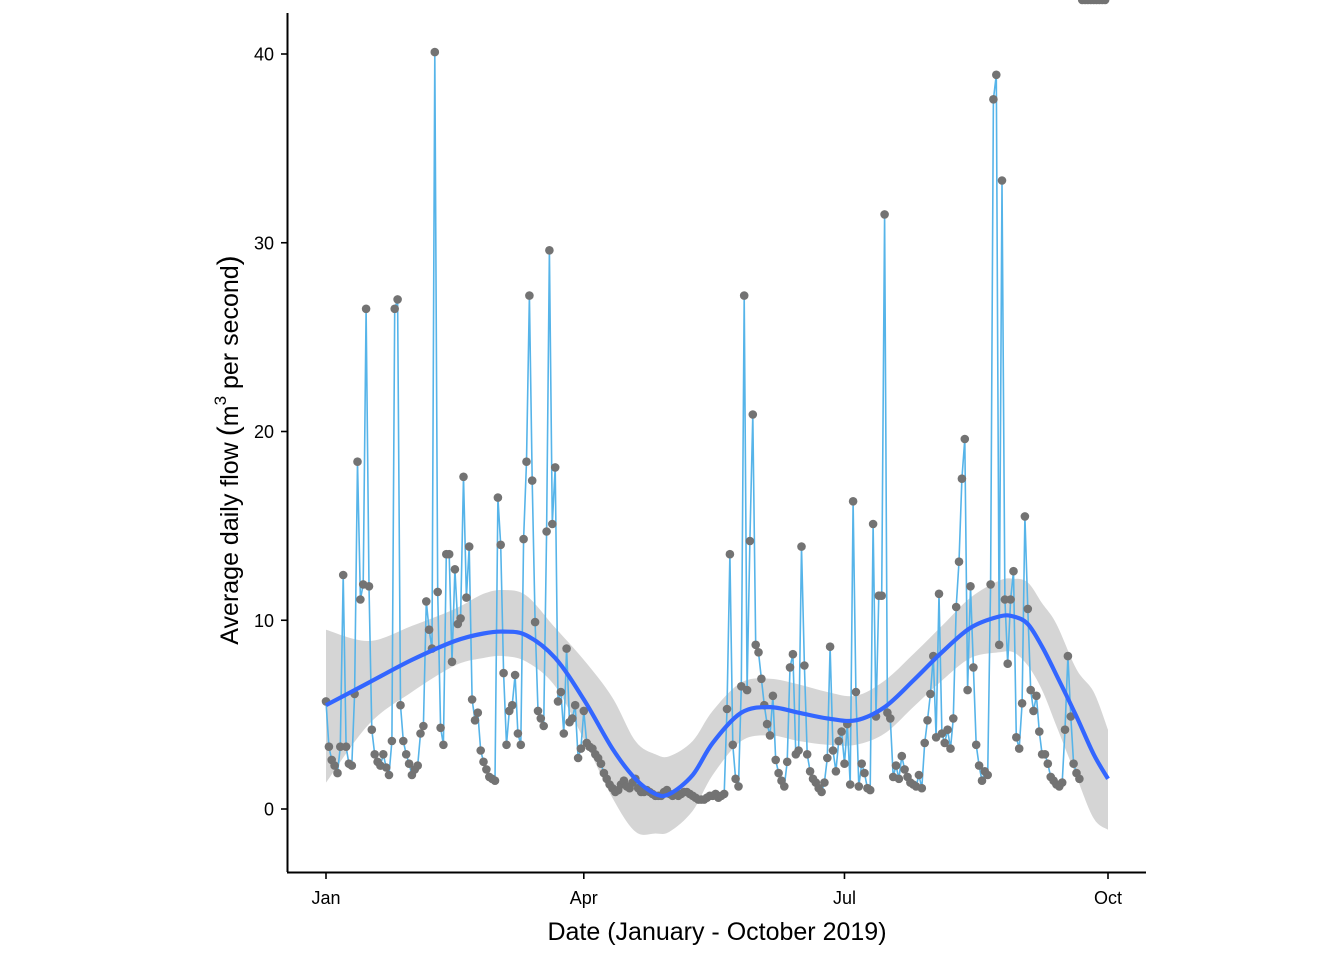 The width and height of the screenshot is (1344, 960). I want to click on x-tick-label: Apr, so click(584, 898).